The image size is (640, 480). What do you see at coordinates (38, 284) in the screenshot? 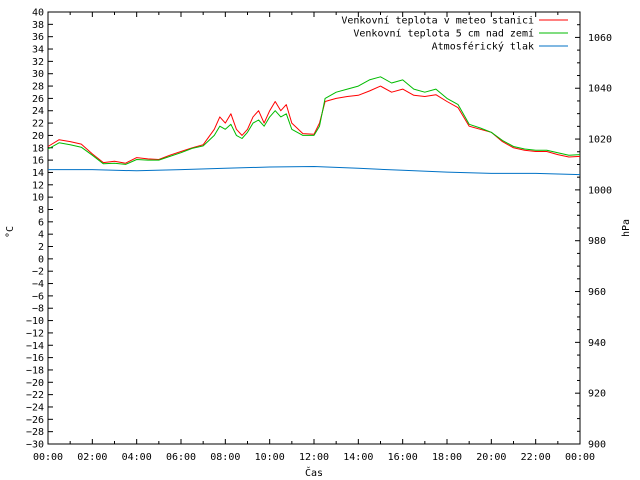
I see `y-left-tick-label: −4` at bounding box center [38, 284].